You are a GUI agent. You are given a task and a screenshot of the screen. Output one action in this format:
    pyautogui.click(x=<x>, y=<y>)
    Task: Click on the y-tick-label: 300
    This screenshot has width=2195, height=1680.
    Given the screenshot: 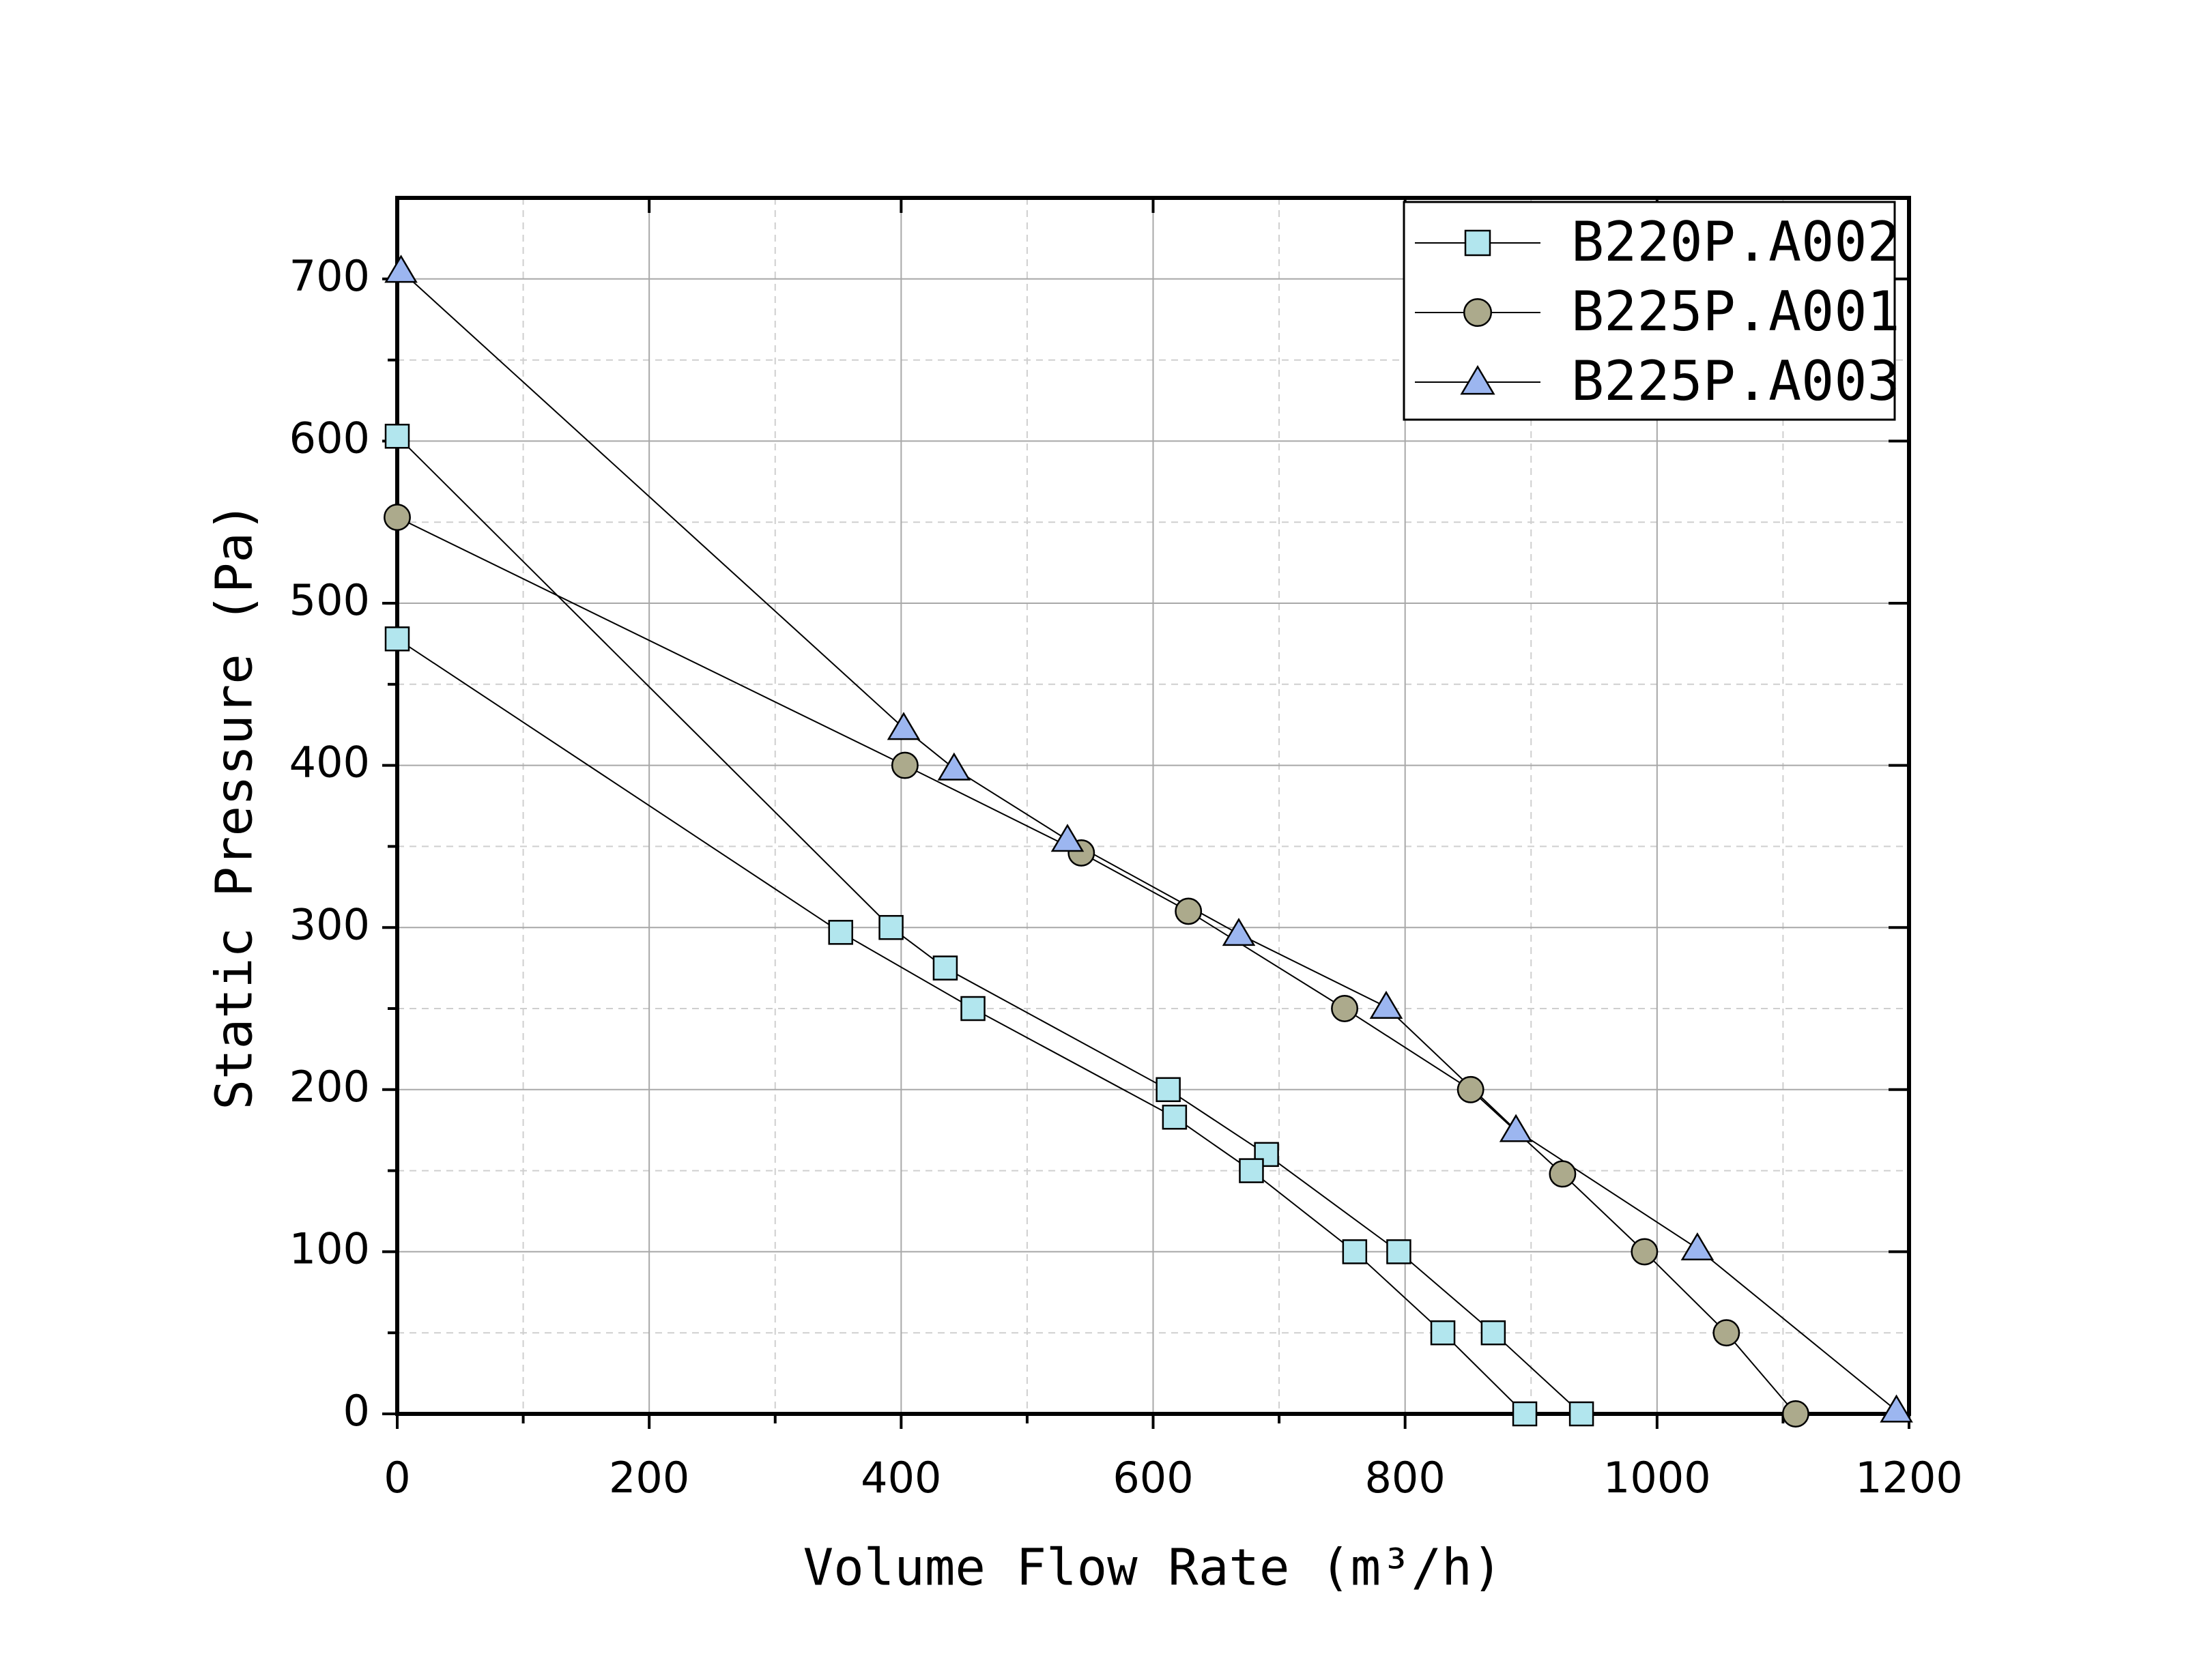 What is the action you would take?
    pyautogui.click(x=329, y=924)
    